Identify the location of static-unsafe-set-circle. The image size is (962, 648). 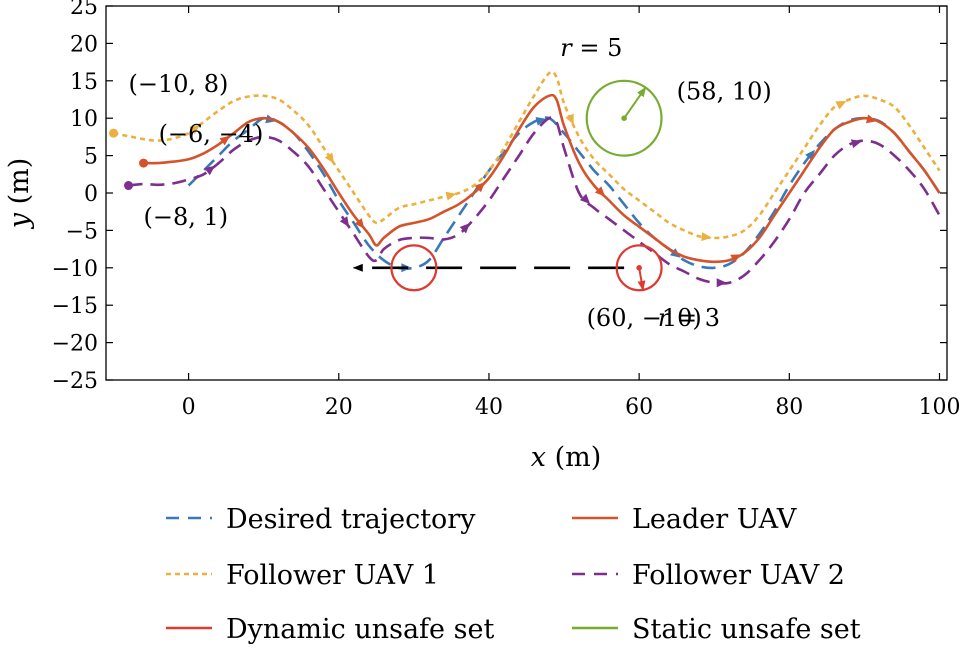
(624, 118).